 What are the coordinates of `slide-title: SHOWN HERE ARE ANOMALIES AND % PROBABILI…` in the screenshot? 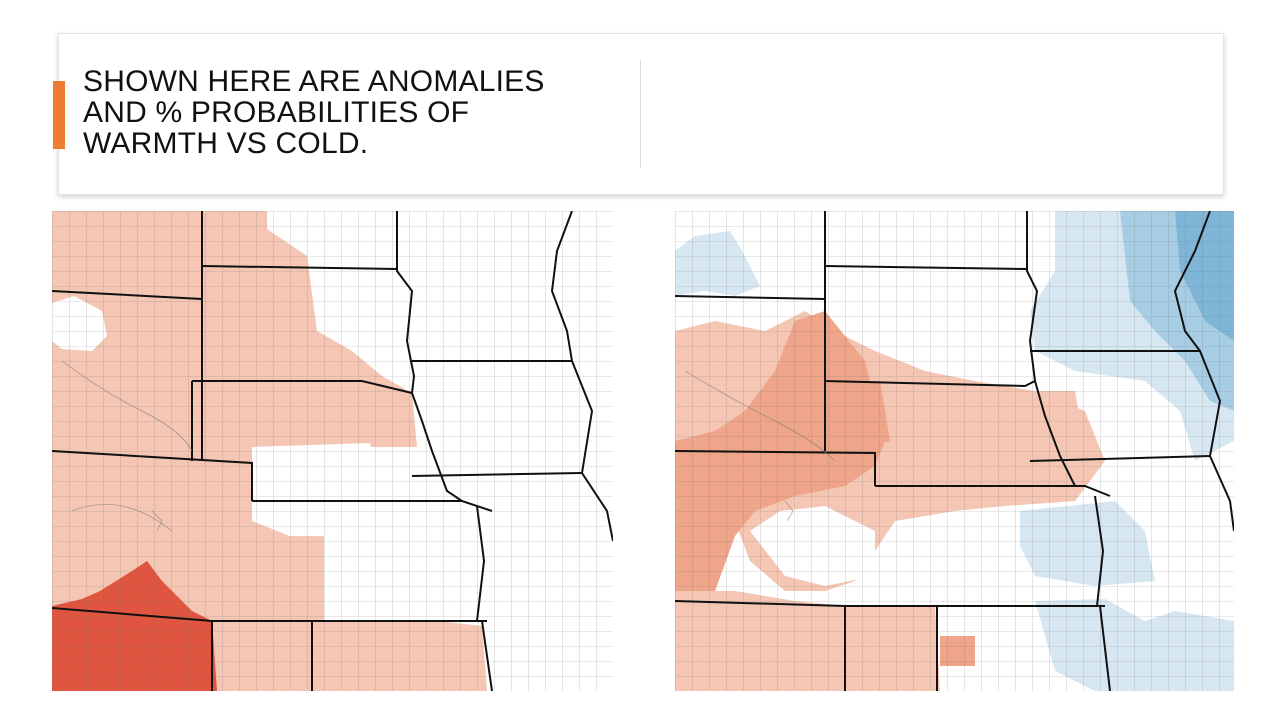 It's located at (314, 112).